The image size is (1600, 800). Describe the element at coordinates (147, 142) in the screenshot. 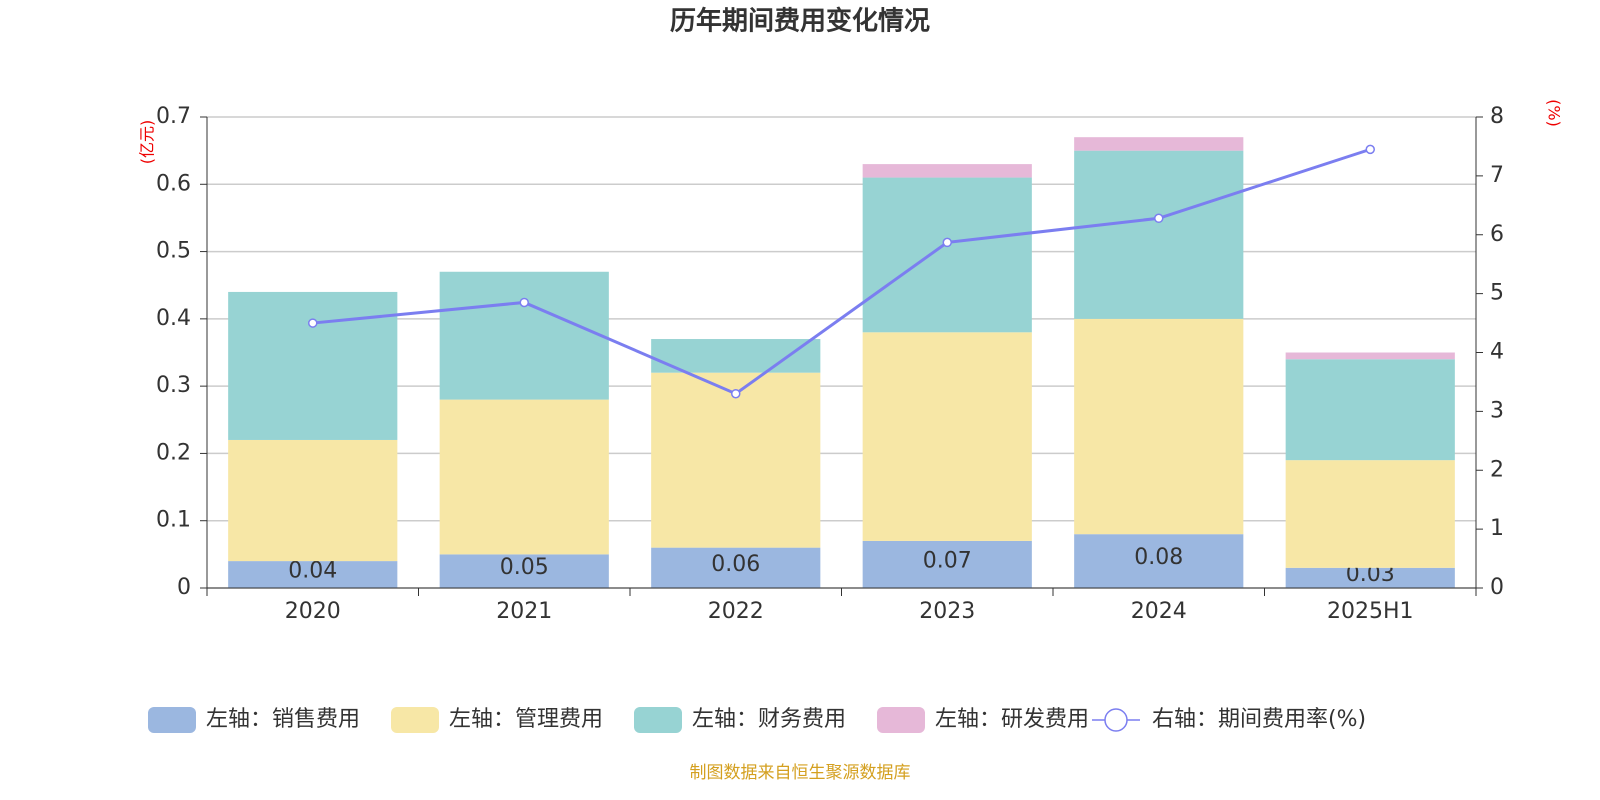

I see `y-axis-label: (亿元)` at that location.